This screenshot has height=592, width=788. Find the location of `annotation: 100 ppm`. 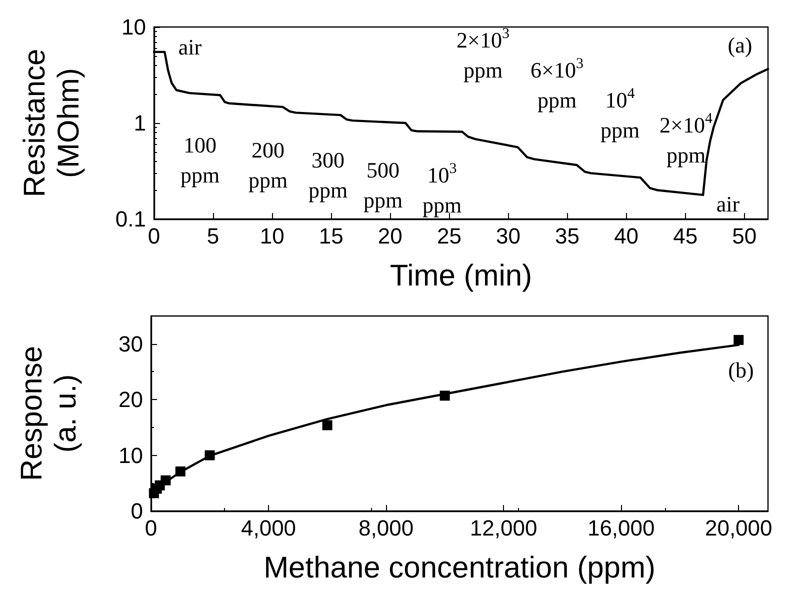

annotation: 100 ppm is located at coordinates (200, 160).